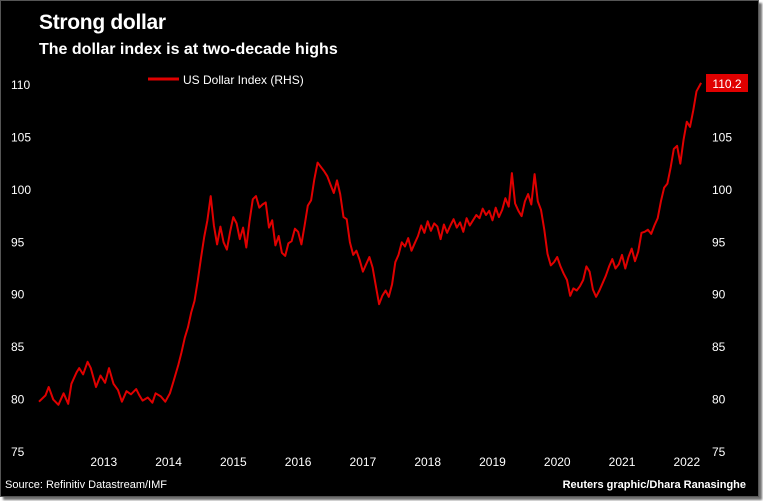  Describe the element at coordinates (21, 268) in the screenshot. I see `left-y-axis: 75 80 85 90 95 100 105 110` at that location.